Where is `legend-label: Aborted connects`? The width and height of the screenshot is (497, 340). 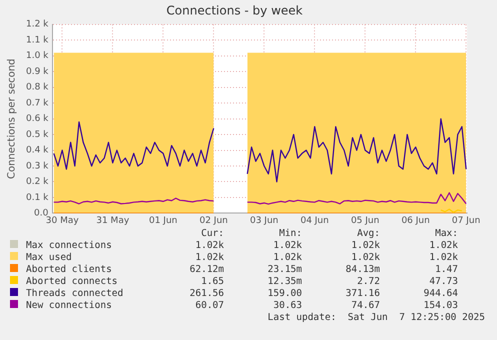
legend-label: Aborted connects is located at coordinates (72, 282).